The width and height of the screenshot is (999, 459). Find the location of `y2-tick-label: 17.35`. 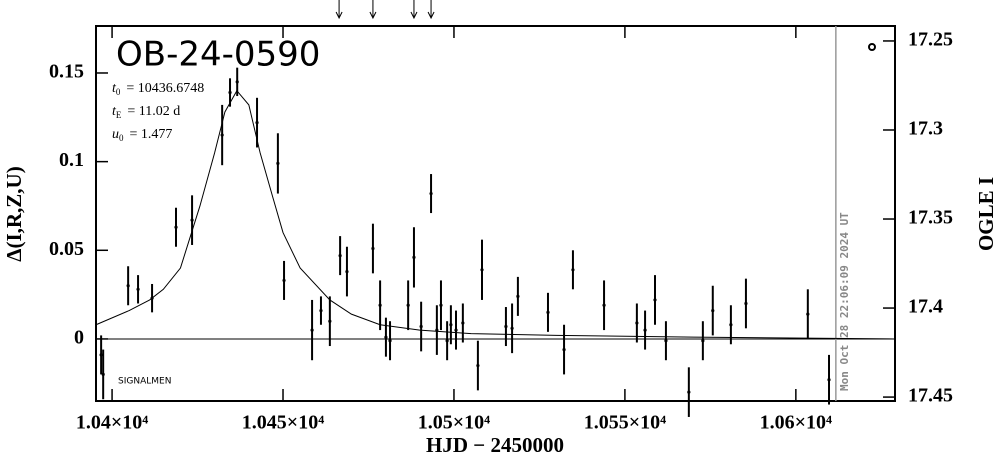

y2-tick-label: 17.35 is located at coordinates (930, 218).